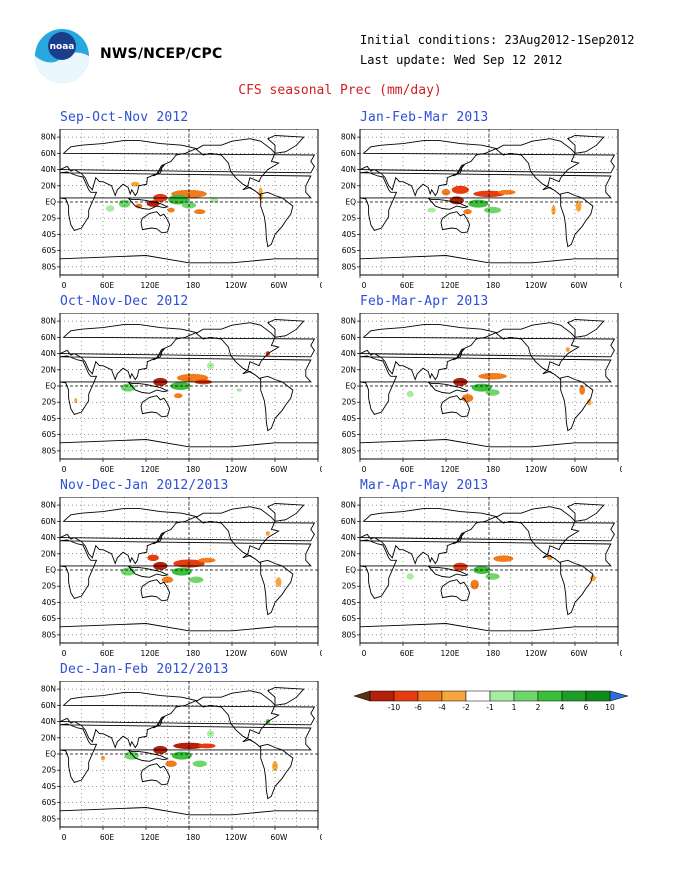 The height and width of the screenshot is (880, 680). Describe the element at coordinates (144, 485) in the screenshot. I see `panel-title: Nov-Dec-Jan 2012/2013` at that location.